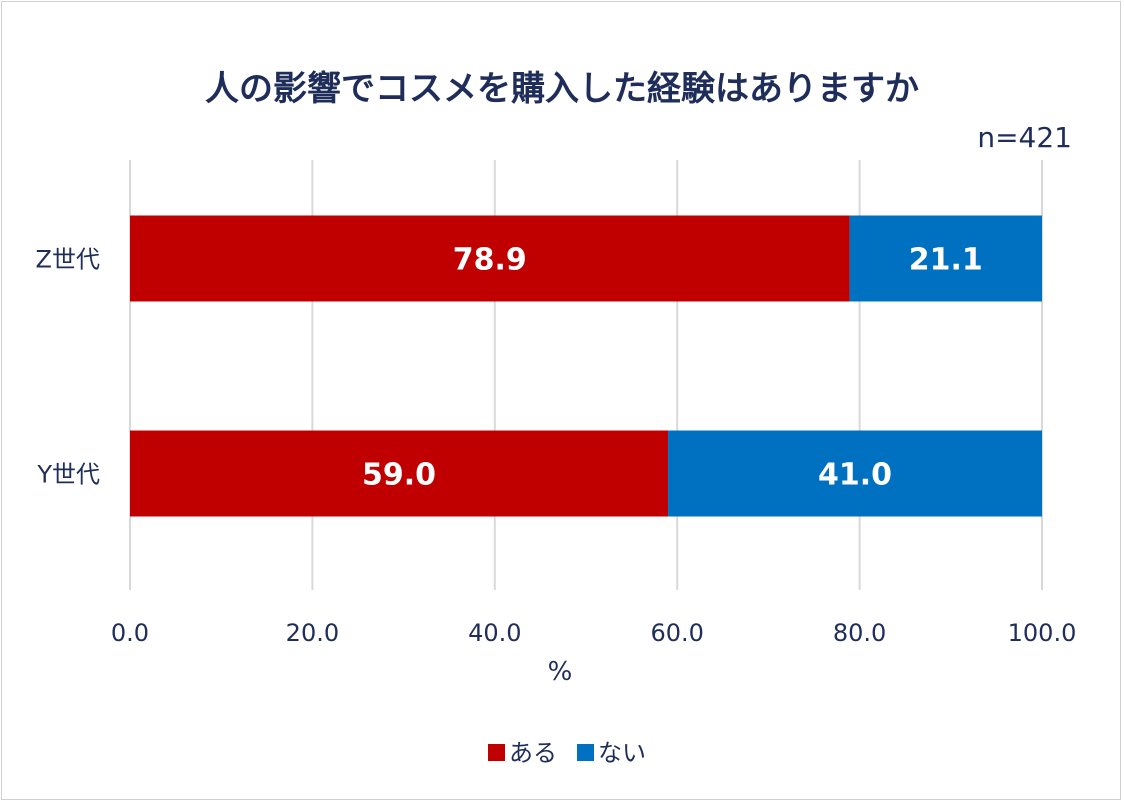 This screenshot has width=1124, height=803. Describe the element at coordinates (567, 753) in the screenshot. I see `legend: ある ない` at that location.